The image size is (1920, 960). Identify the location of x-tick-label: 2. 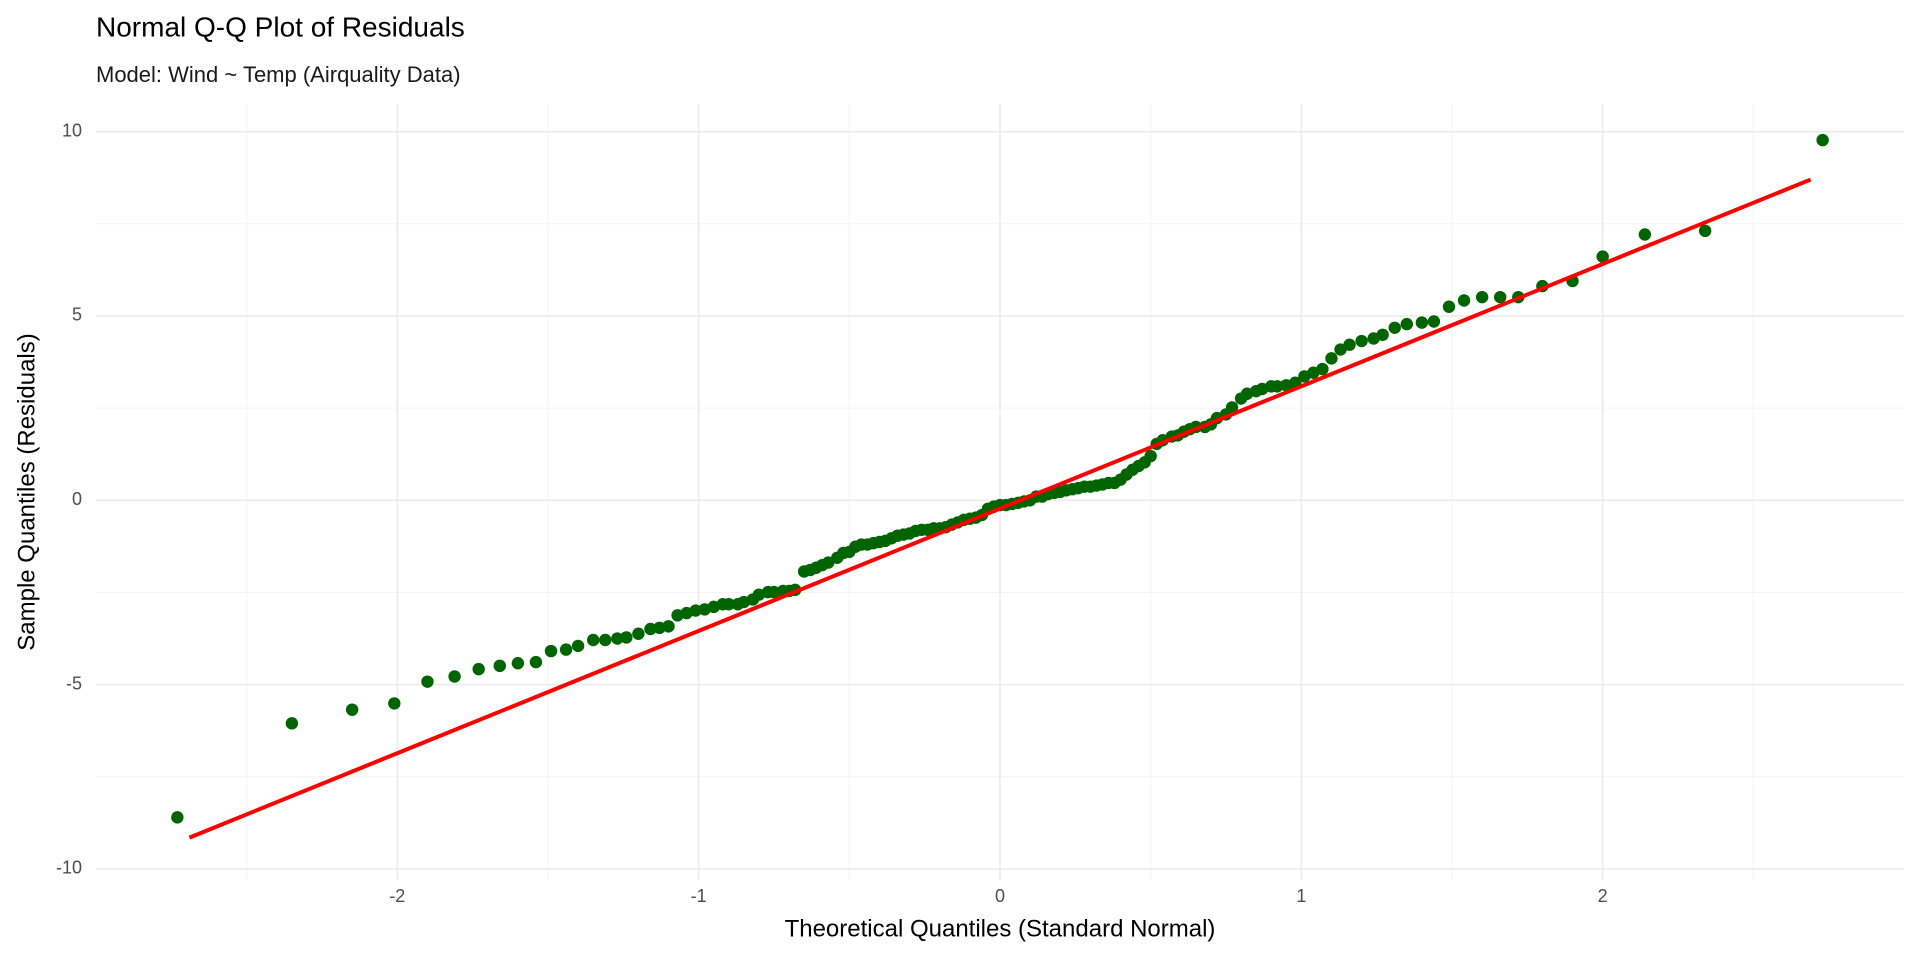
(1603, 896).